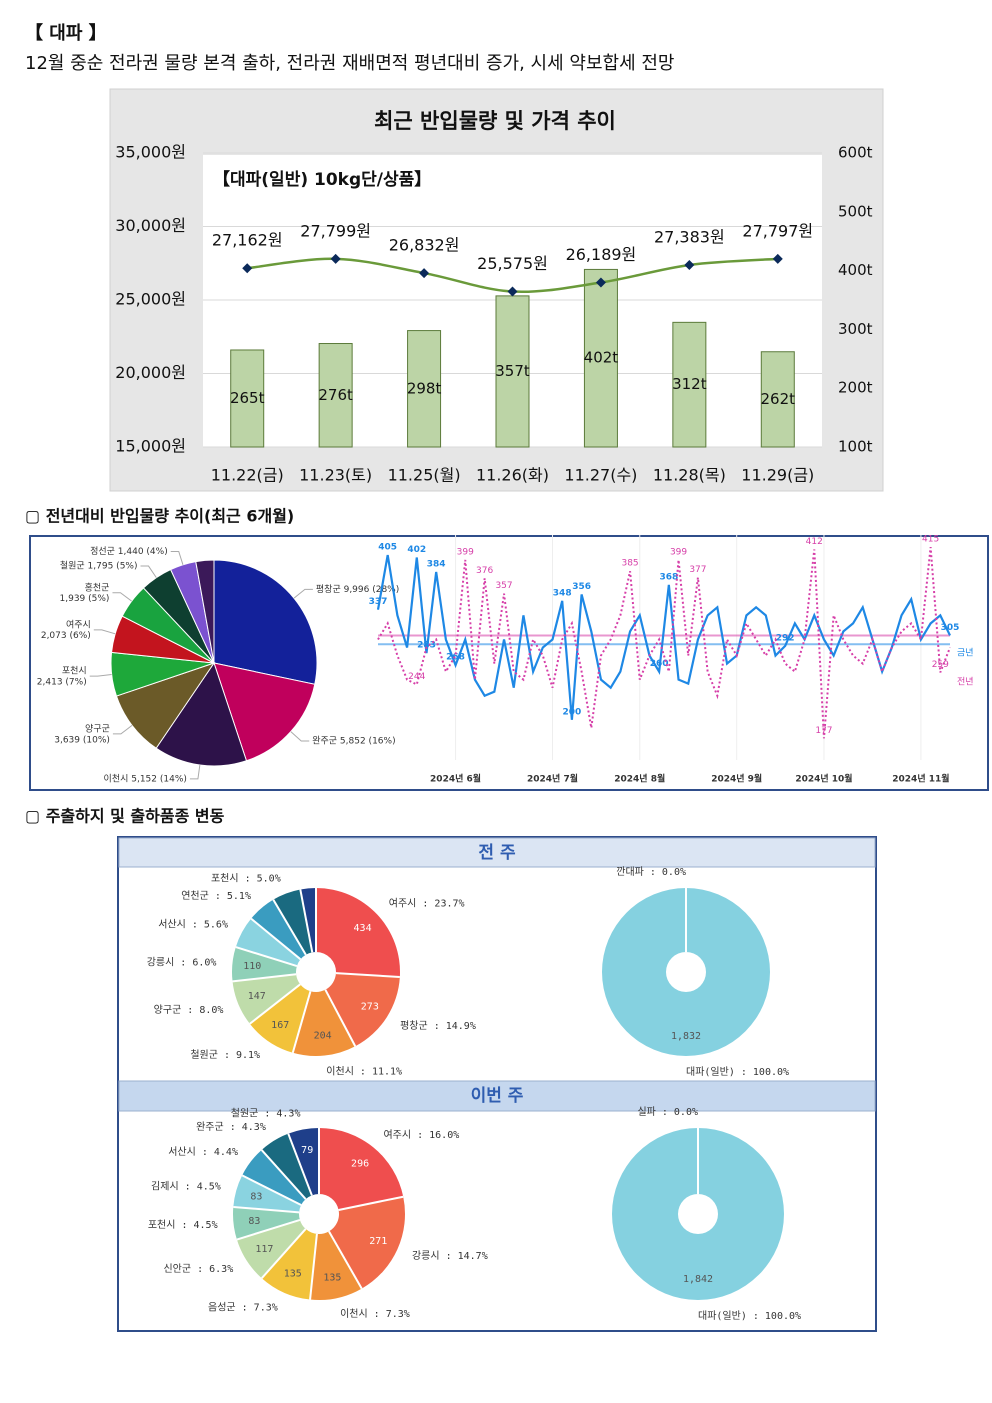 The image size is (992, 1403). Describe the element at coordinates (930, 540) in the screenshot. I see `point-label: 415` at that location.